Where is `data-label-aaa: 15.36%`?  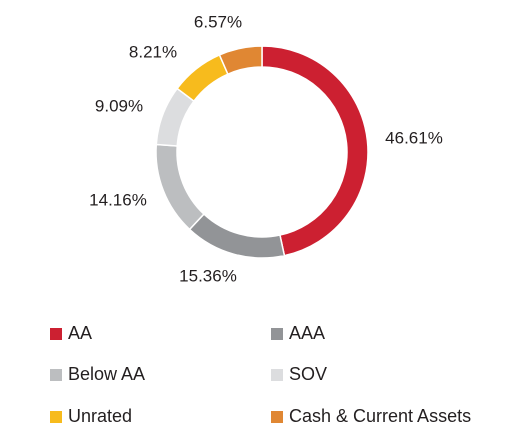
data-label-aaa: 15.36% is located at coordinates (208, 275).